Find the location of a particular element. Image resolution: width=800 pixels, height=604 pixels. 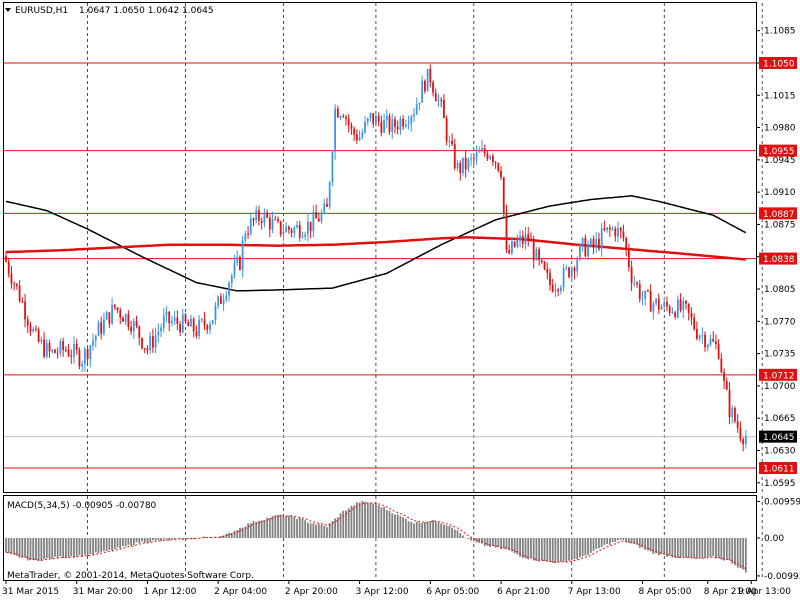

price-tick-label: 1.0805 is located at coordinates (780, 290).